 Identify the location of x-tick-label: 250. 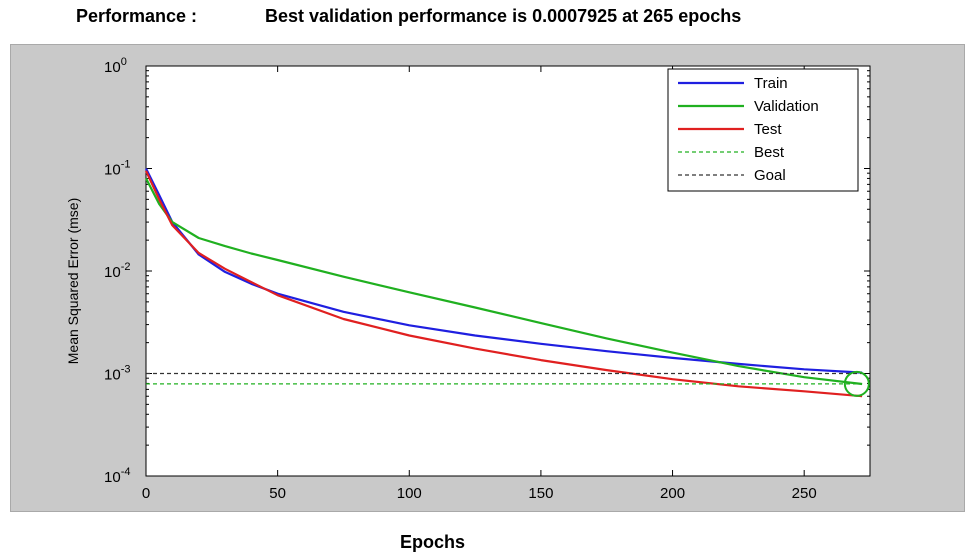
(804, 493).